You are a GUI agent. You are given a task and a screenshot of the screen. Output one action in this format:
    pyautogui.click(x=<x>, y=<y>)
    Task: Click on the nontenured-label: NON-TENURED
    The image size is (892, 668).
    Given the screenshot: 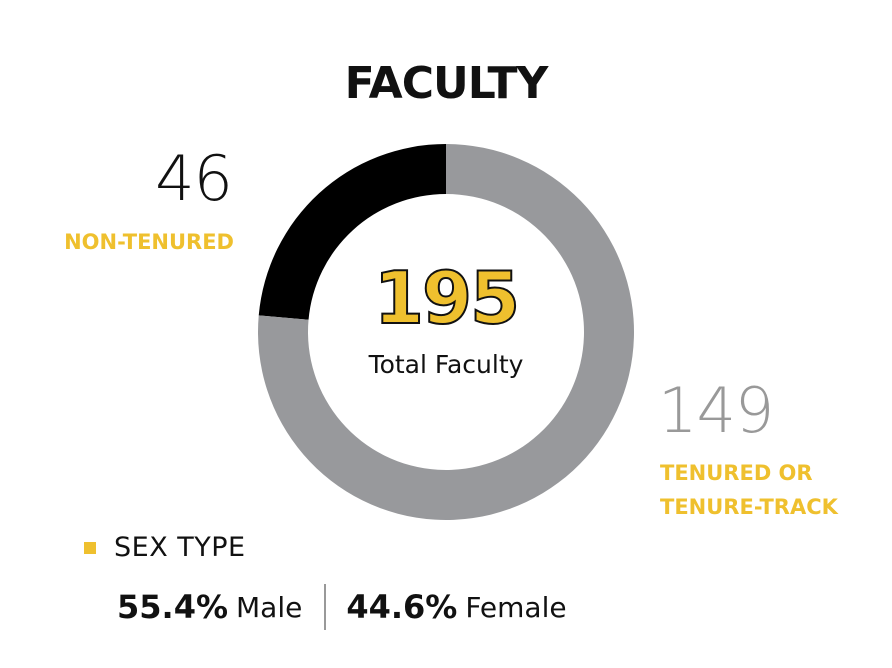 What is the action you would take?
    pyautogui.click(x=149, y=242)
    